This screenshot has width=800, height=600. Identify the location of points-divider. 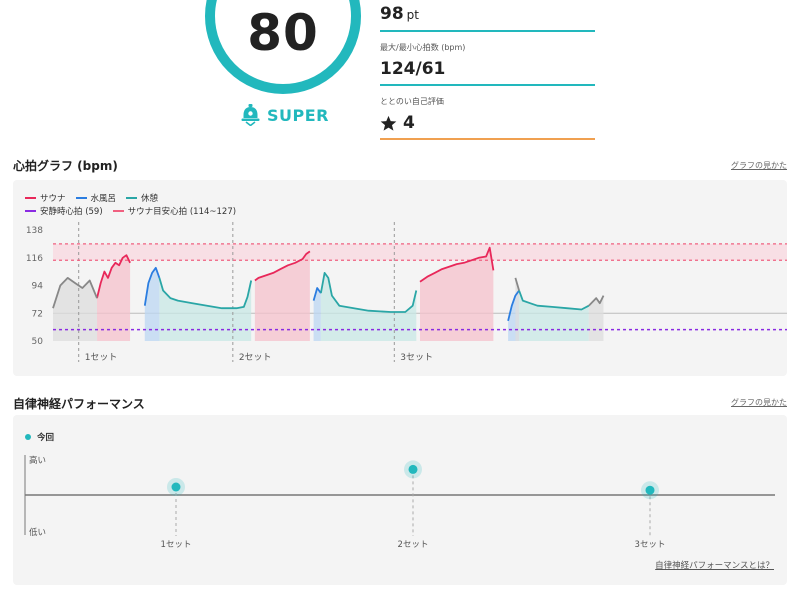
(487, 31).